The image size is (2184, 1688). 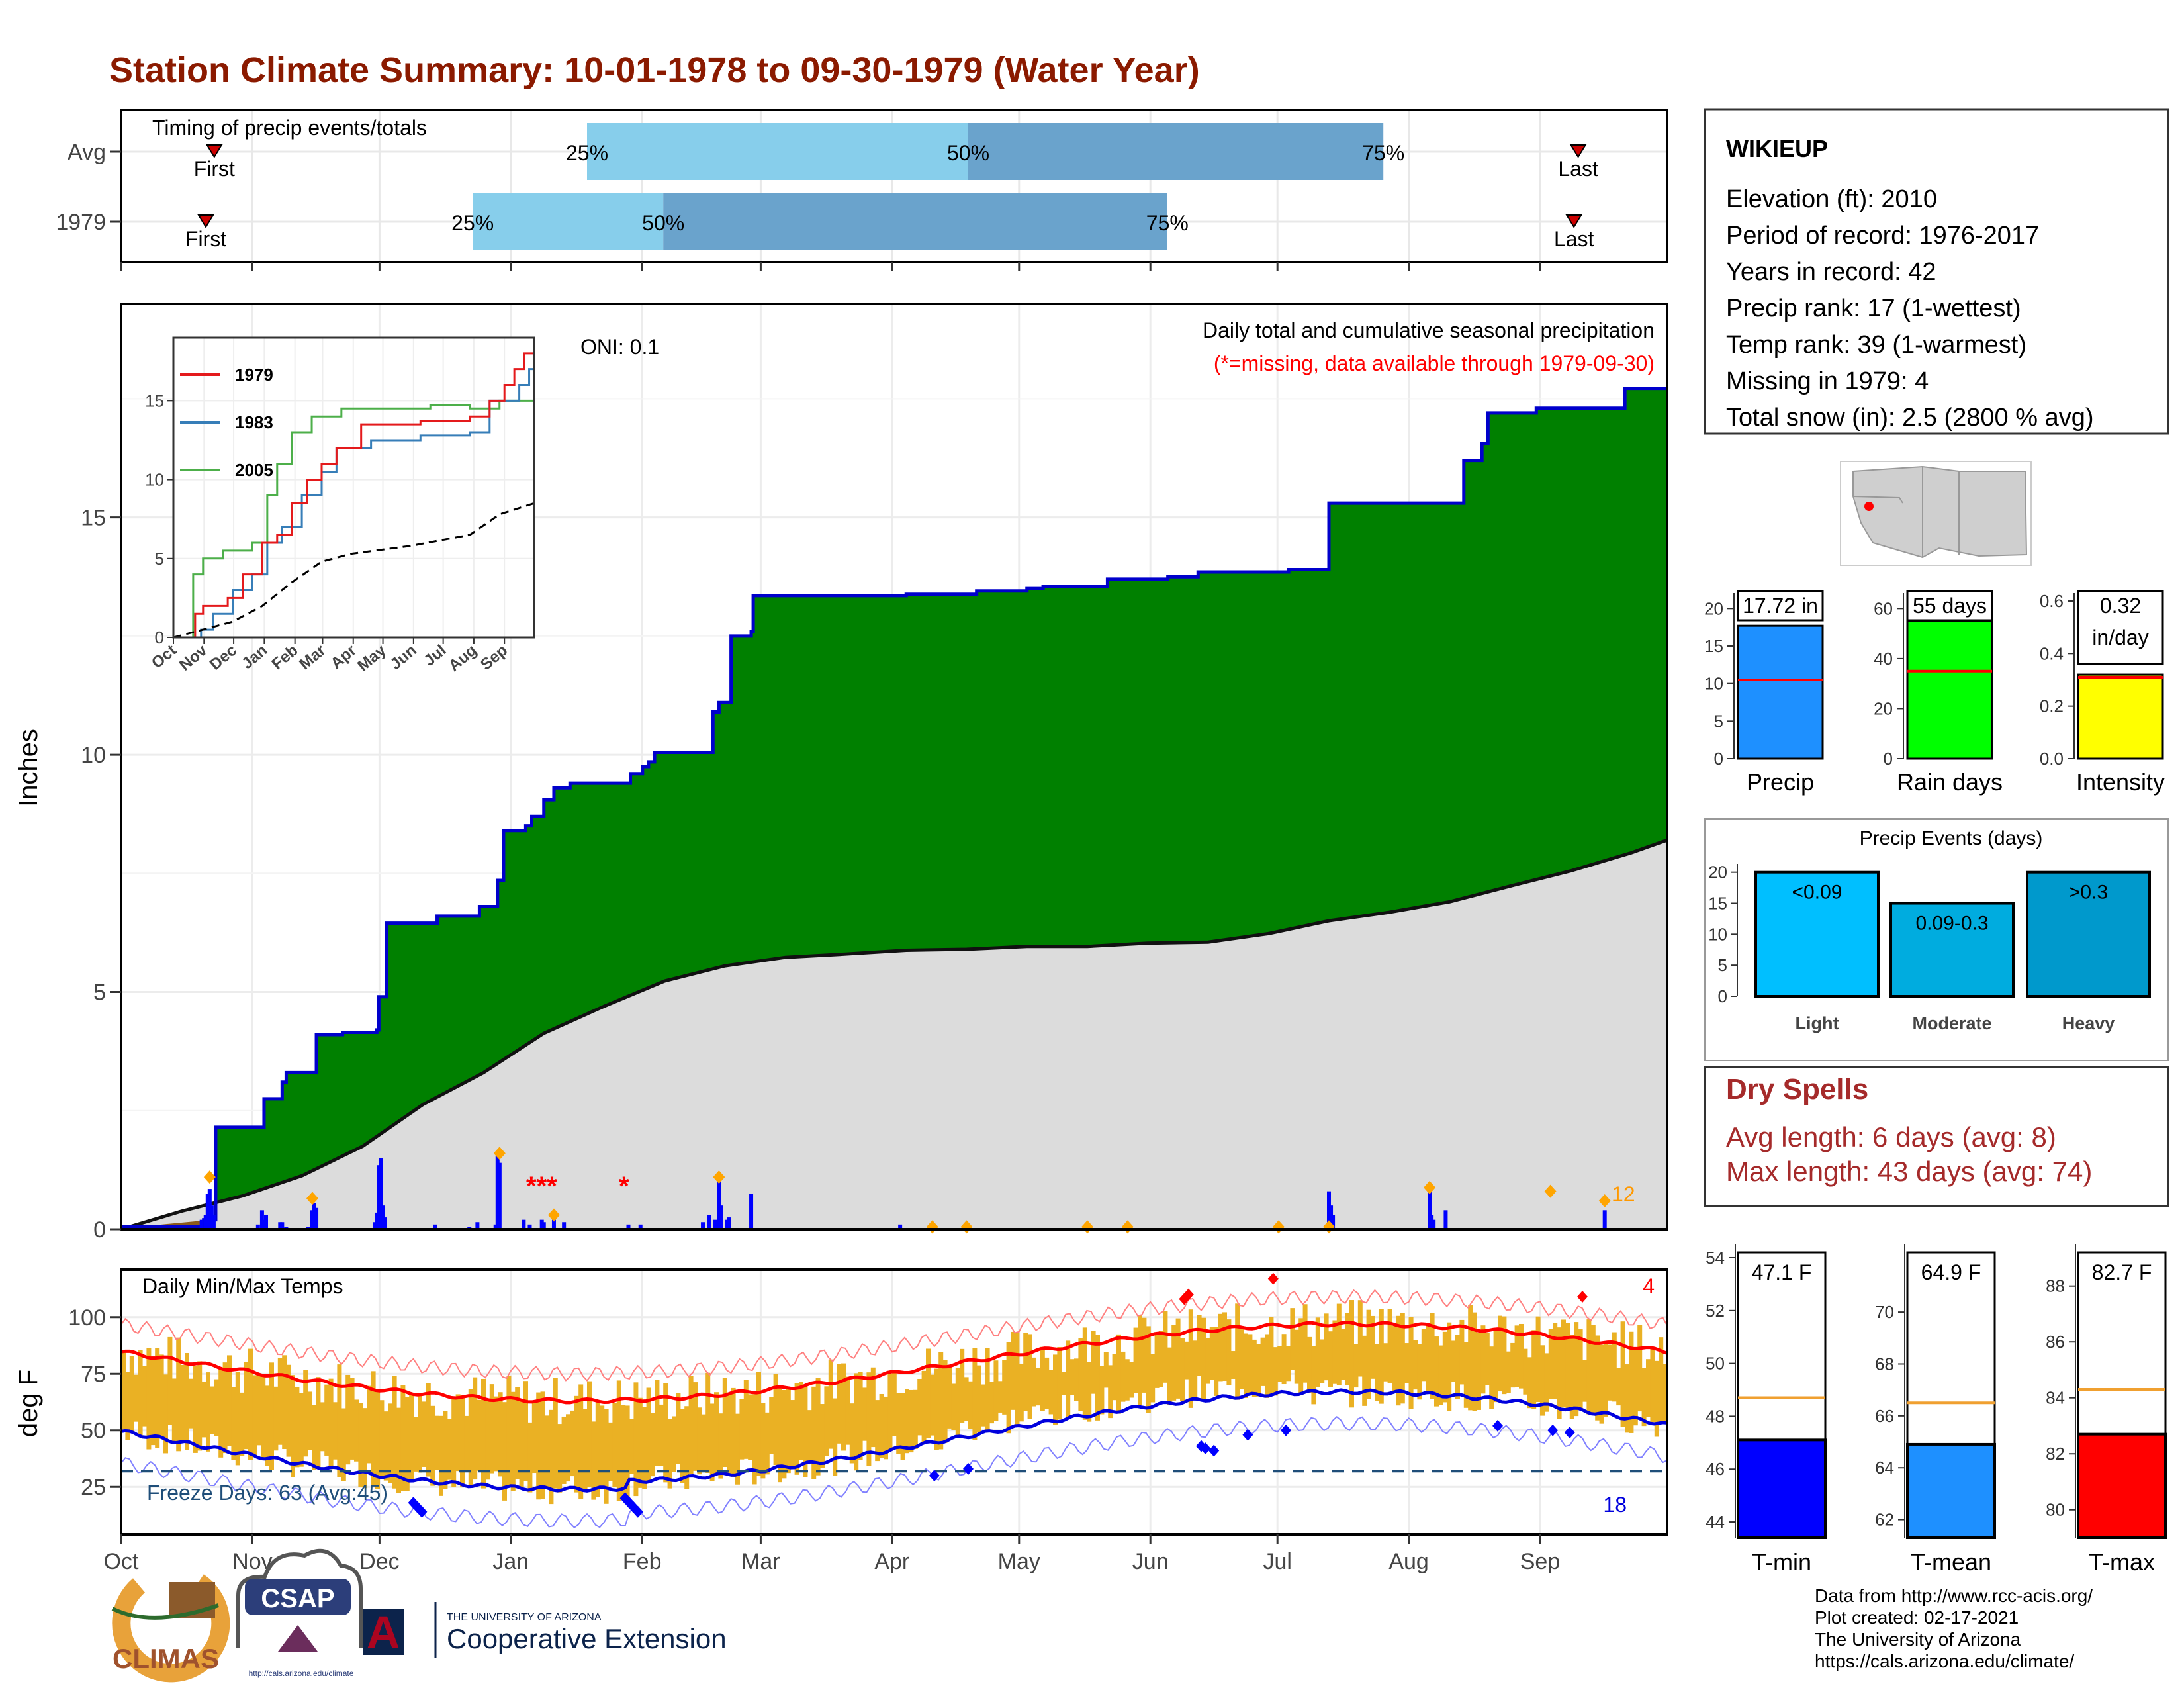 What do you see at coordinates (1918, 1639) in the screenshot?
I see `footer-line: The University of Arizona` at bounding box center [1918, 1639].